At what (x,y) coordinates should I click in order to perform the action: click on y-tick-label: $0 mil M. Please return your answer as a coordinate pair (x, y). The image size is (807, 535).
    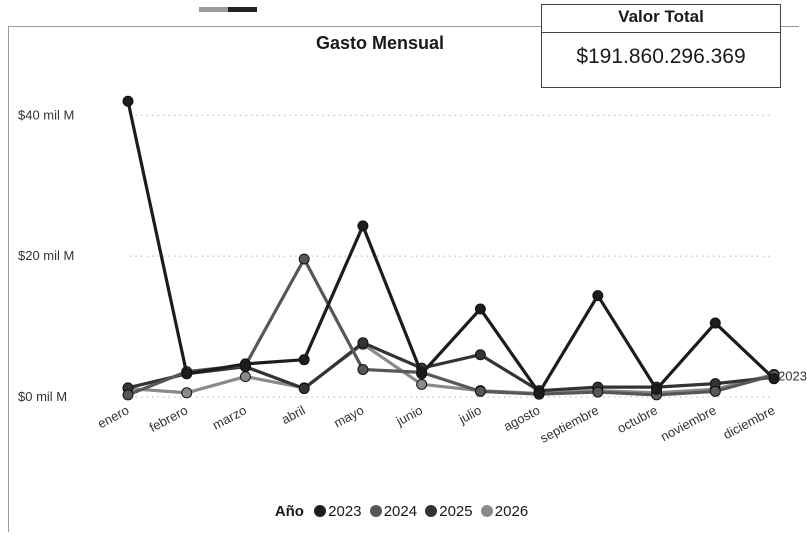
    Looking at the image, I should click on (42, 396).